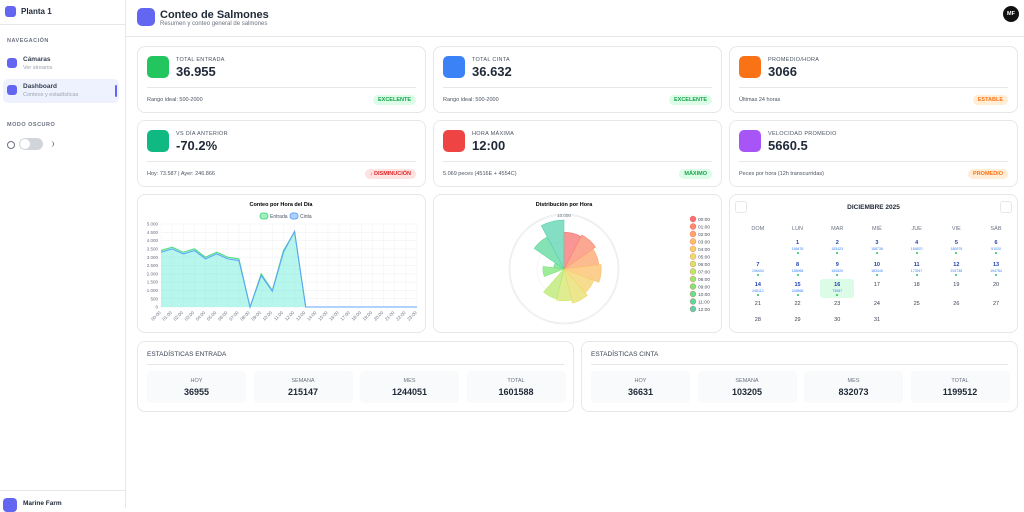  What do you see at coordinates (794, 60) in the screenshot?
I see `kpi-label: PROMEDIO/HORA` at bounding box center [794, 60].